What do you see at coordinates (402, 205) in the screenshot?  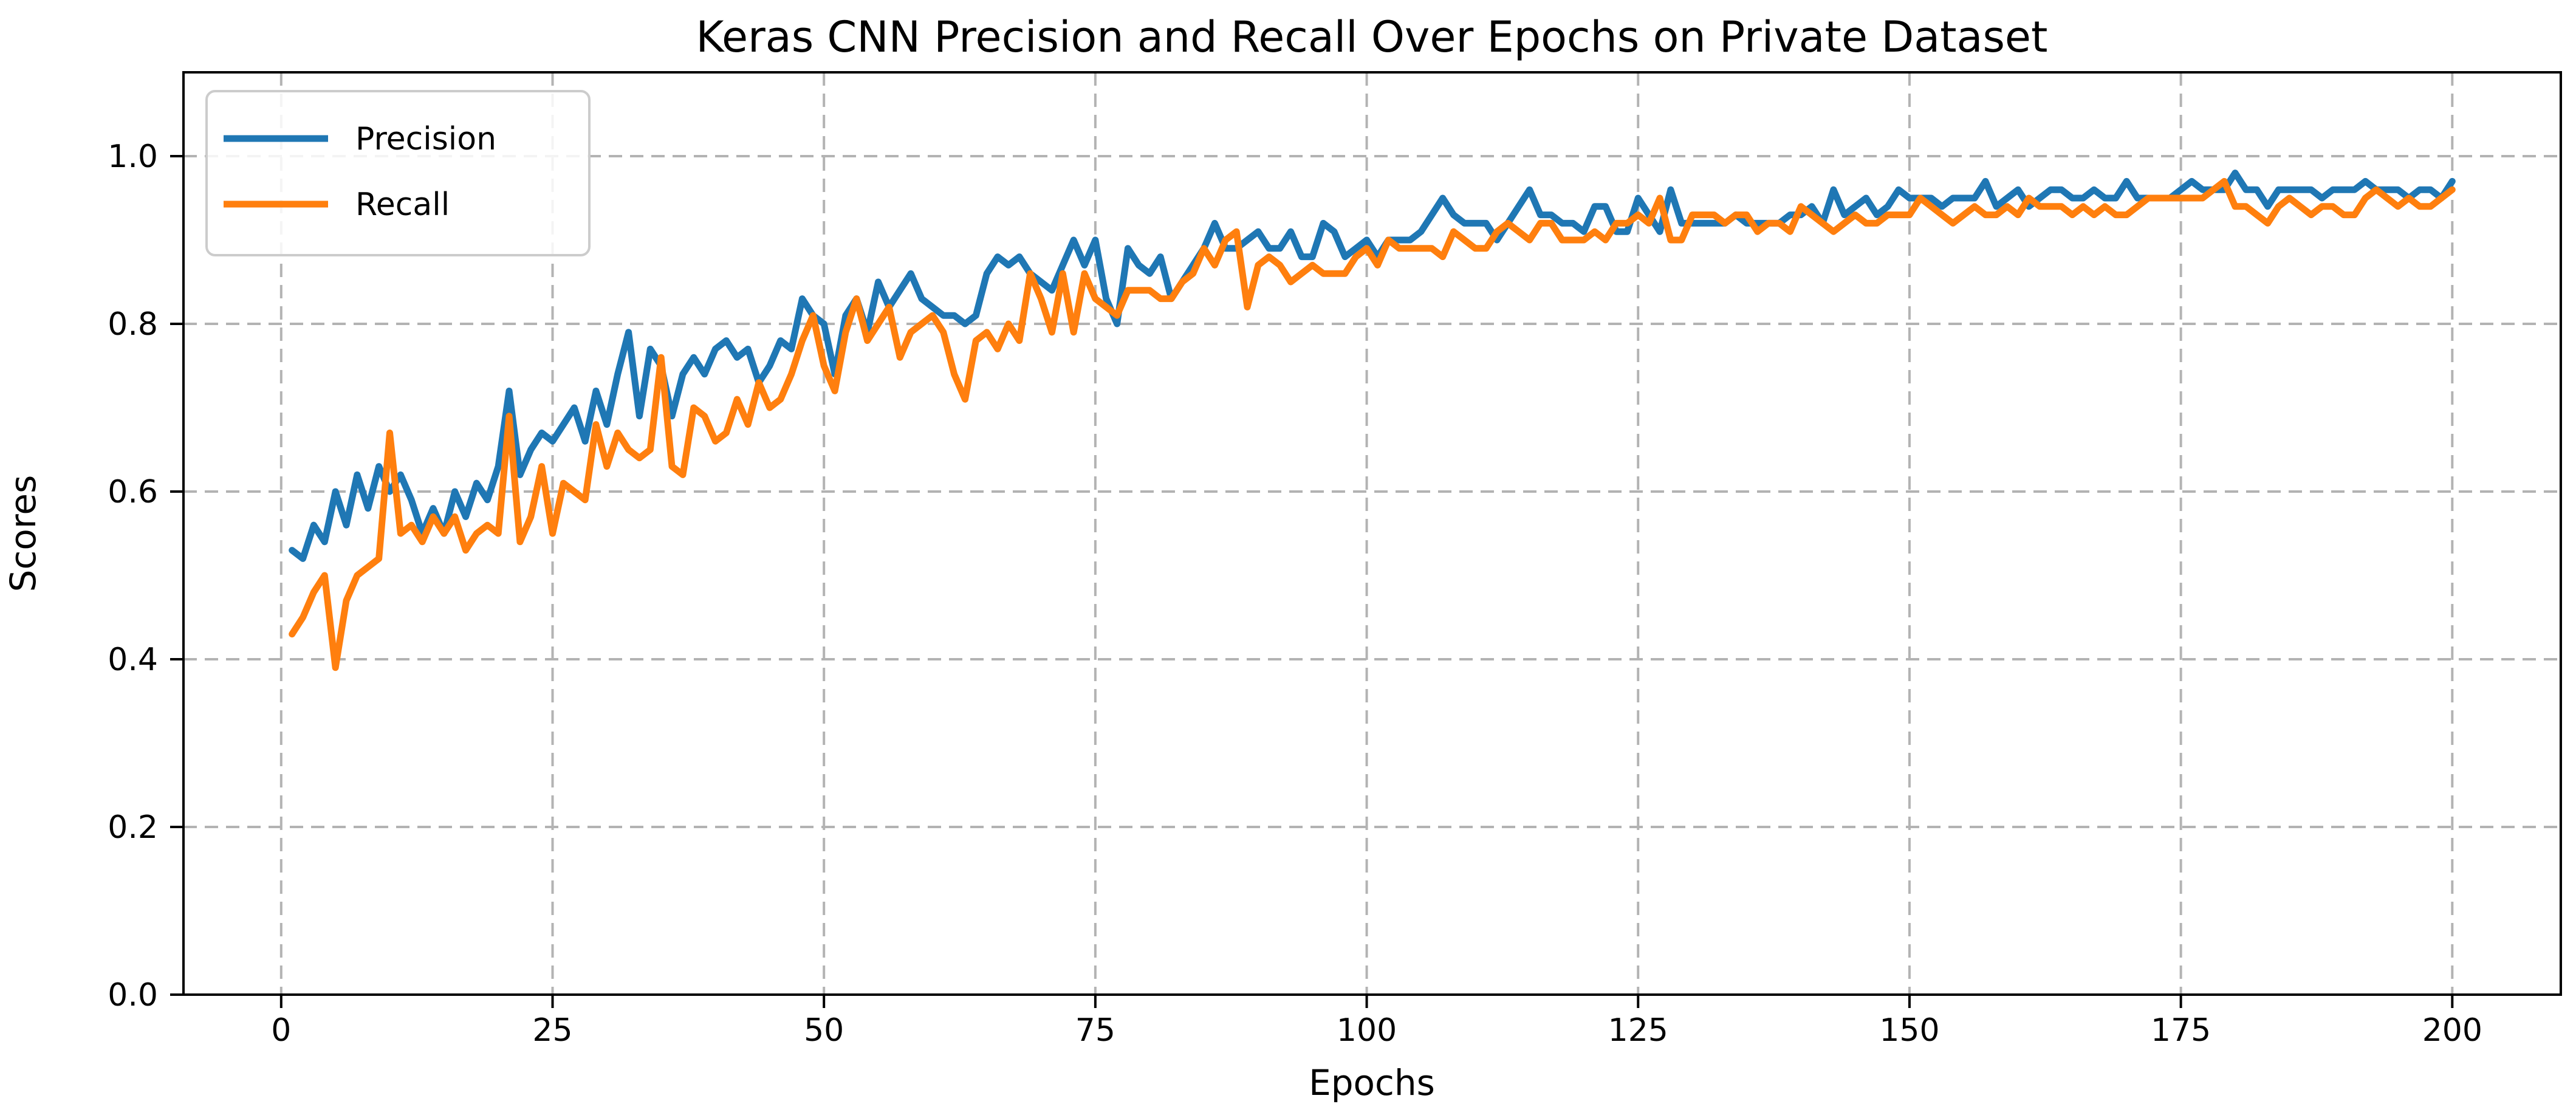 I see `legend-label-recall: Recall` at bounding box center [402, 205].